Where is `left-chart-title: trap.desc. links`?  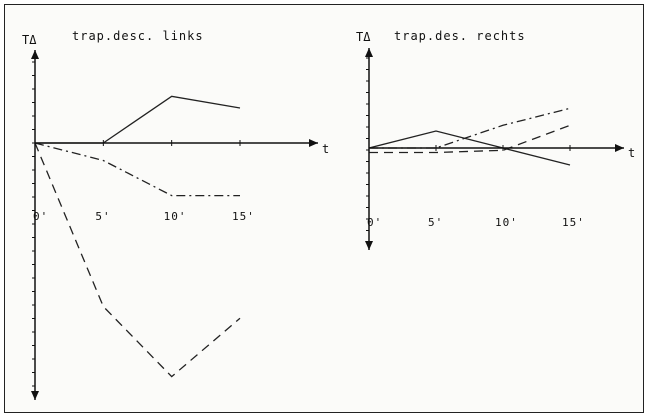 left-chart-title: trap.desc. links is located at coordinates (138, 36).